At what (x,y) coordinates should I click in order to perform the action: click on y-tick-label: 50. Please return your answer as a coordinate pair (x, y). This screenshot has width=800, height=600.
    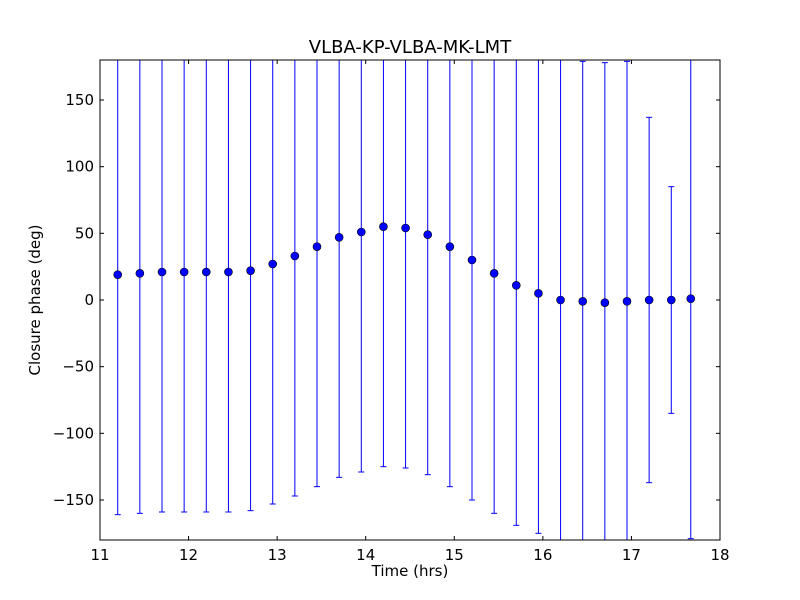
    Looking at the image, I should click on (84, 233).